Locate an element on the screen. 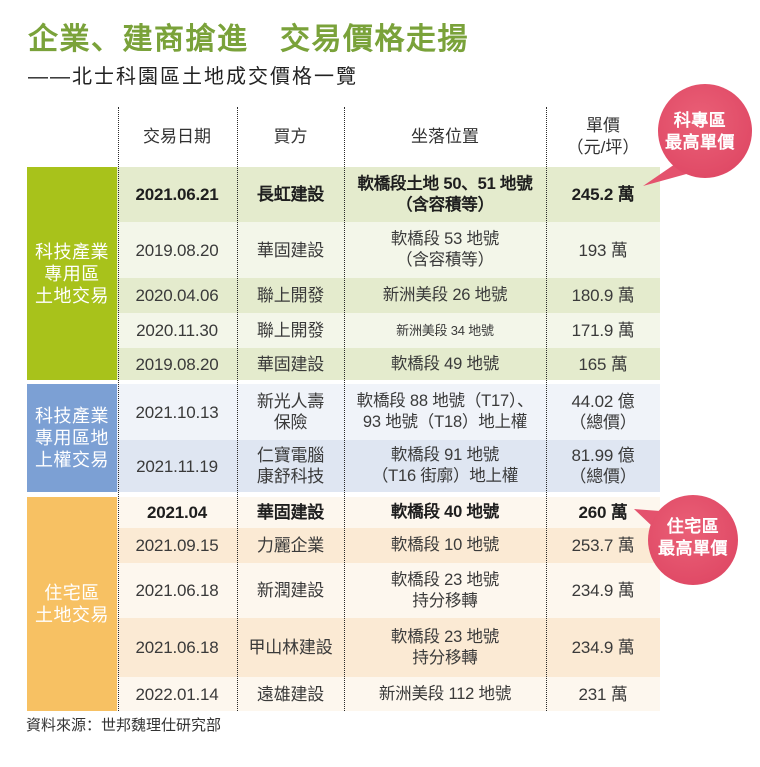 The width and height of the screenshot is (760, 767). date-cell: 2021.04 is located at coordinates (177, 512).